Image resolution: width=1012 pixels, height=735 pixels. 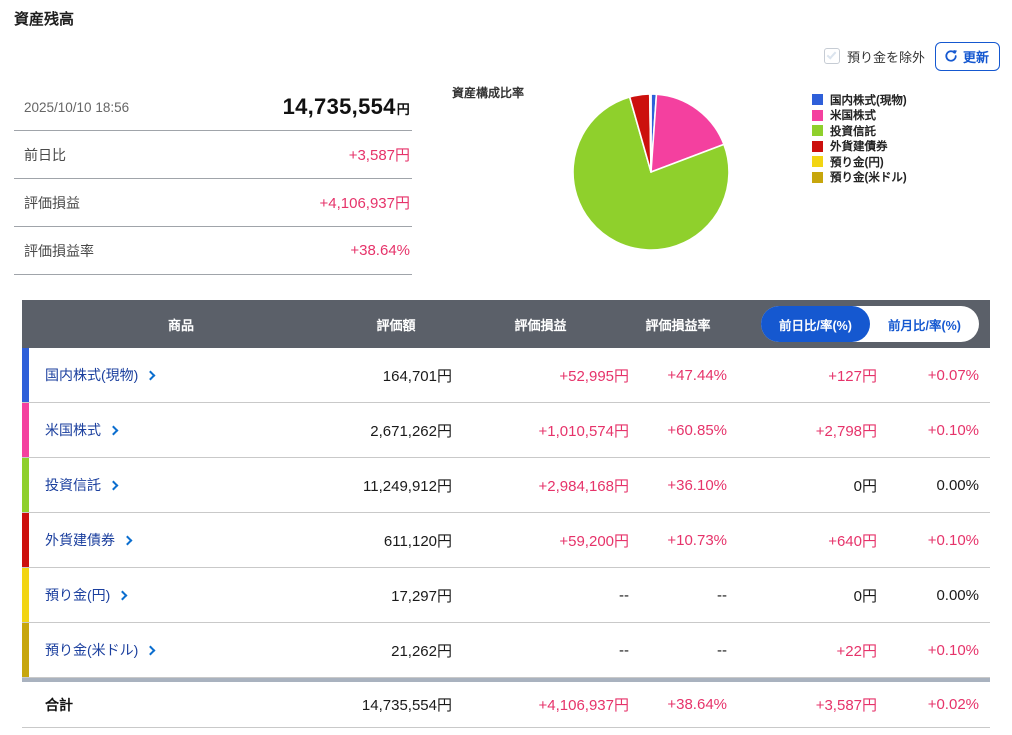 I want to click on exclude-deposit-checkbox, so click(x=831, y=56).